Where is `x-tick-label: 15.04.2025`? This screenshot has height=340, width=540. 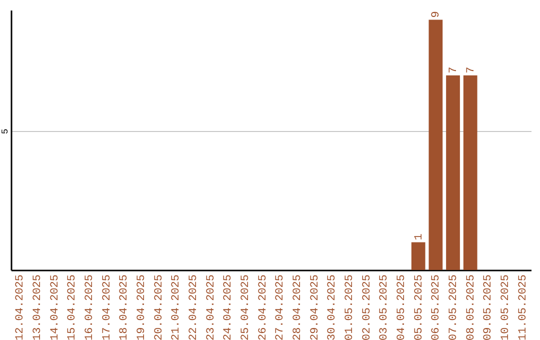
x-tick-label: 15.04.2025 is located at coordinates (72, 307).